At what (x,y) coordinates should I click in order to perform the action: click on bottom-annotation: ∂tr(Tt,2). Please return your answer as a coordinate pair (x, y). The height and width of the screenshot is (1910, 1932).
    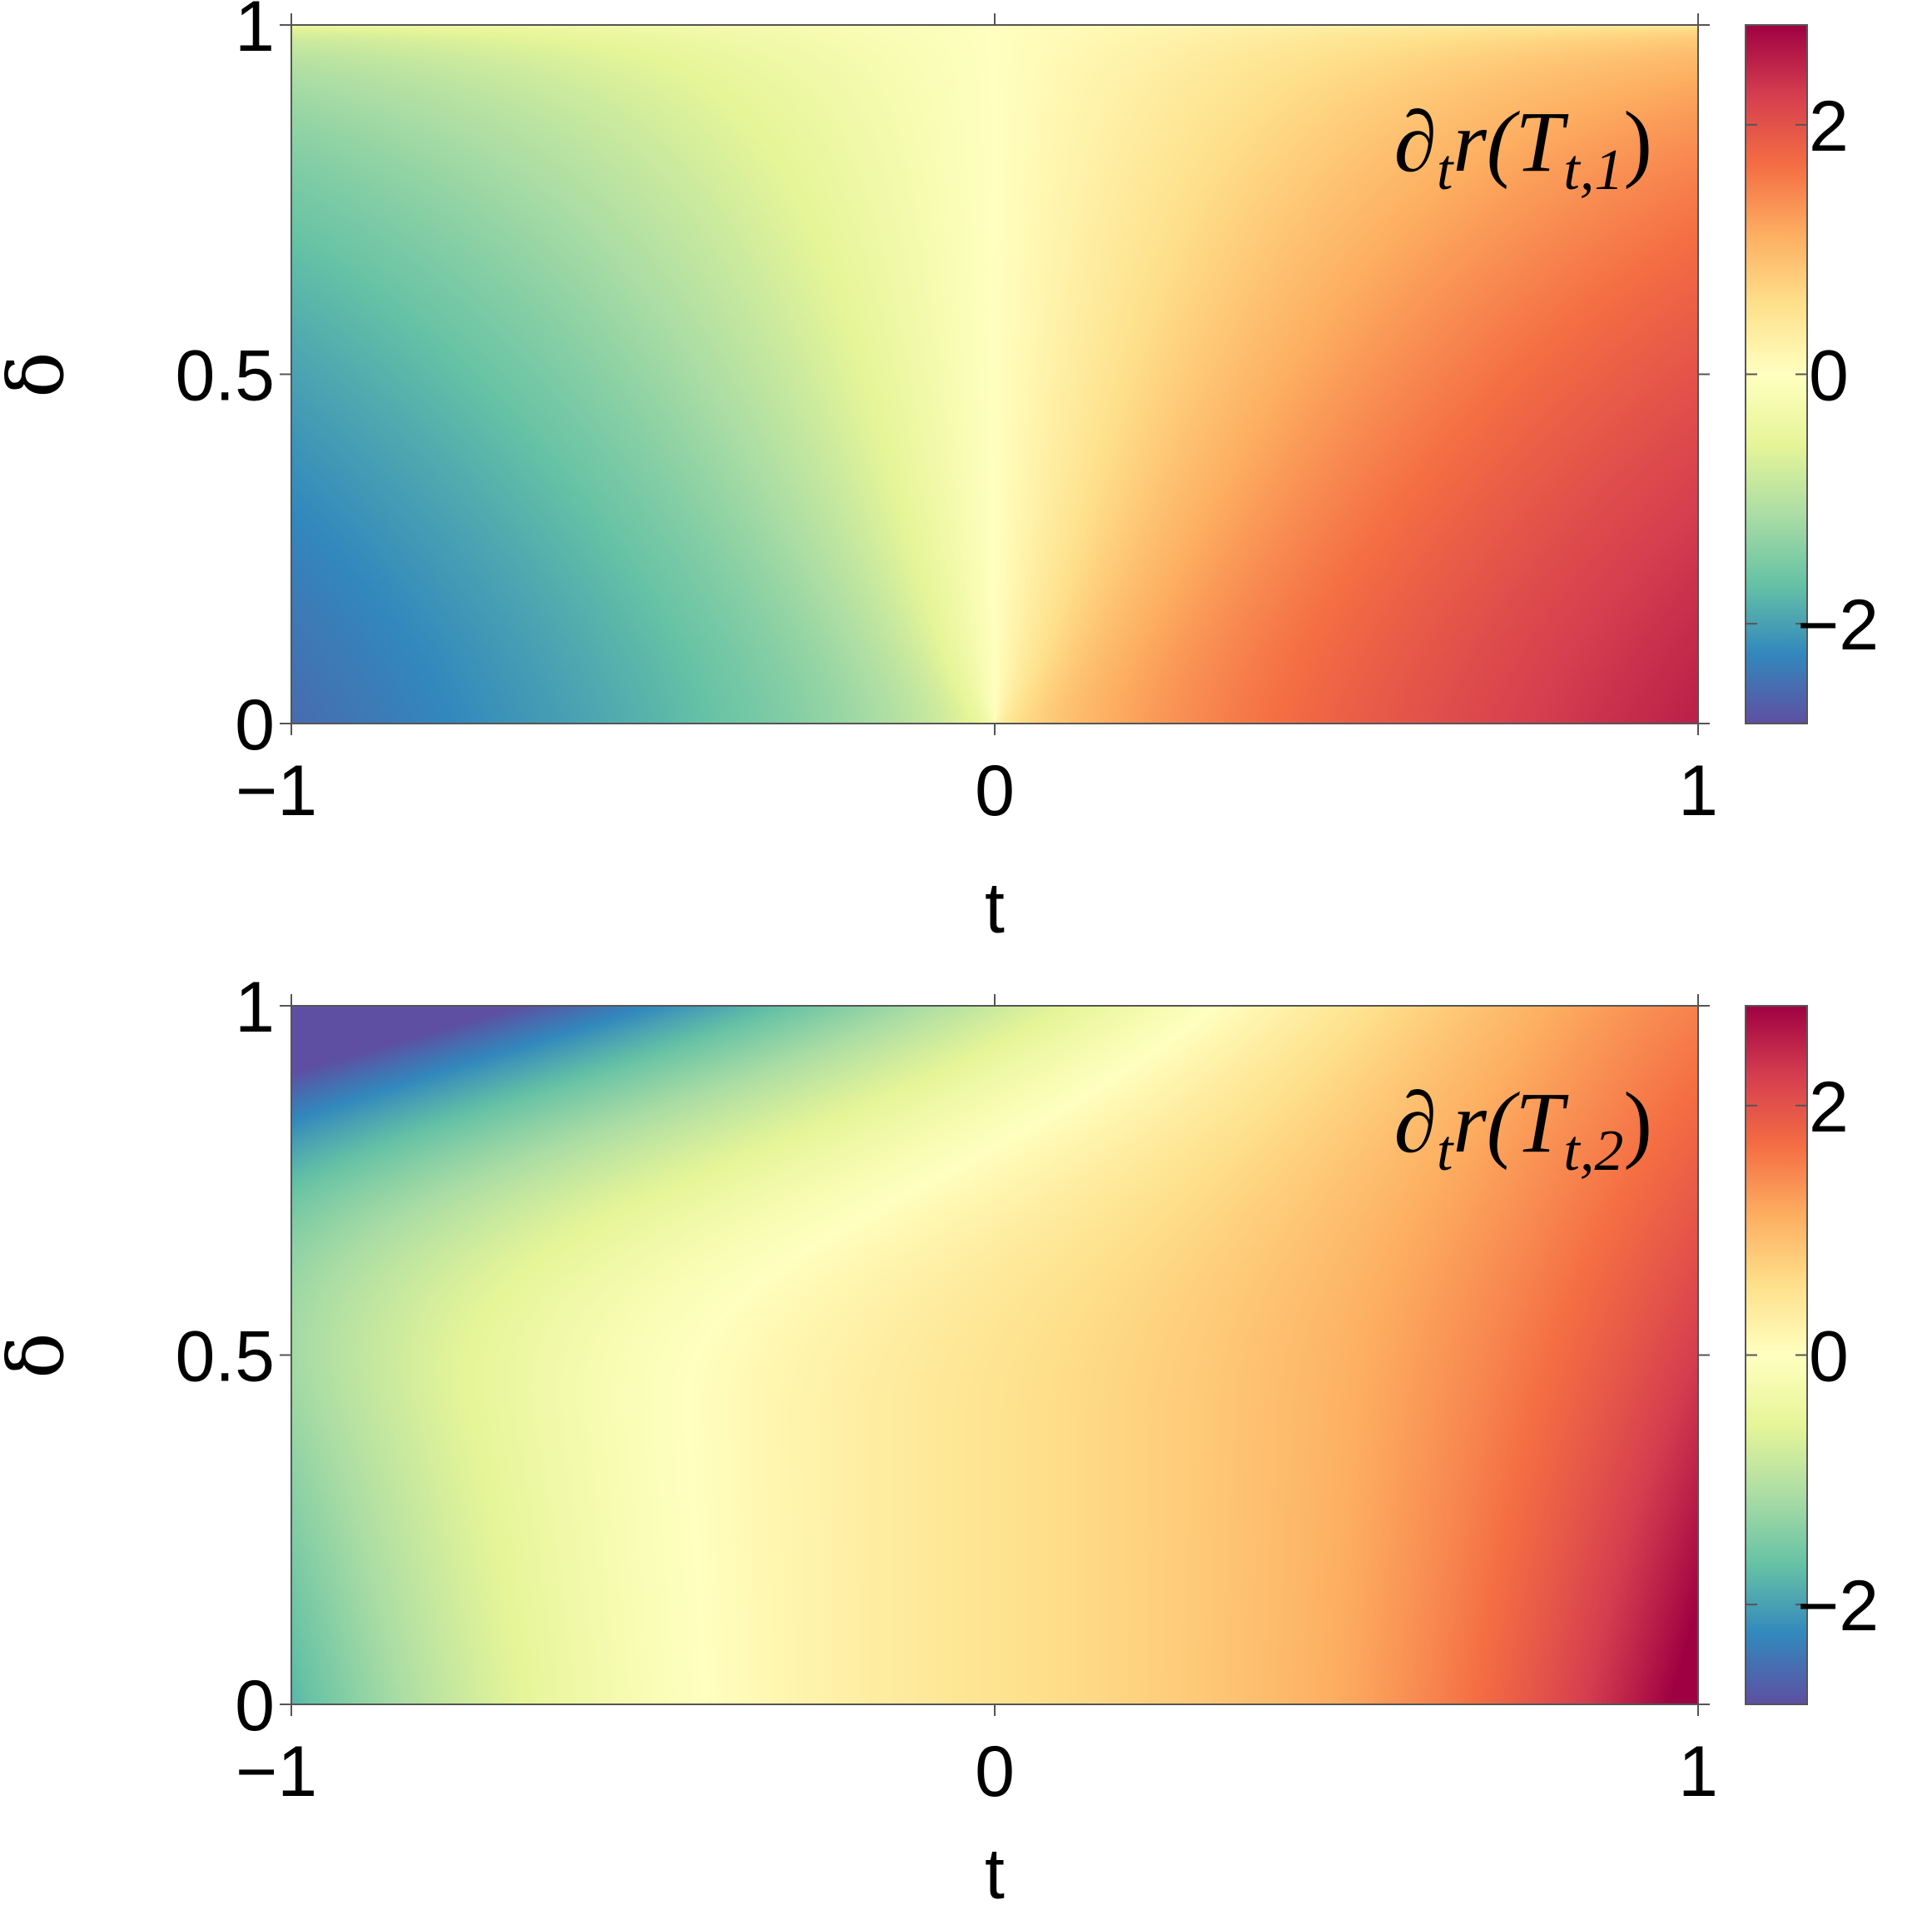
    Looking at the image, I should click on (1523, 1129).